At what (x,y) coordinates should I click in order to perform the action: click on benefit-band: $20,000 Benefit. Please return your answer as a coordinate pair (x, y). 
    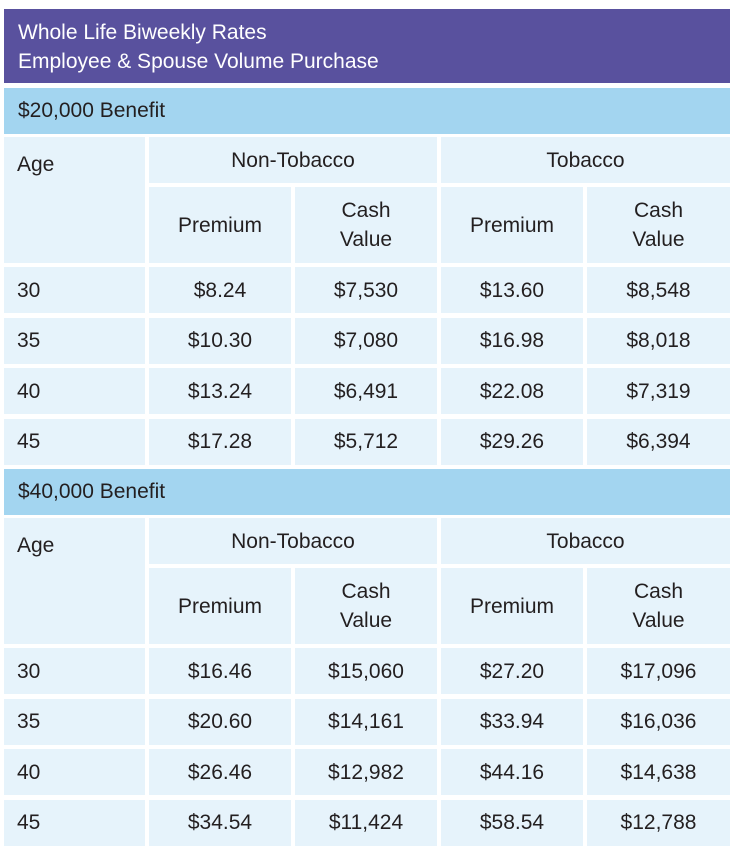
    Looking at the image, I should click on (367, 111).